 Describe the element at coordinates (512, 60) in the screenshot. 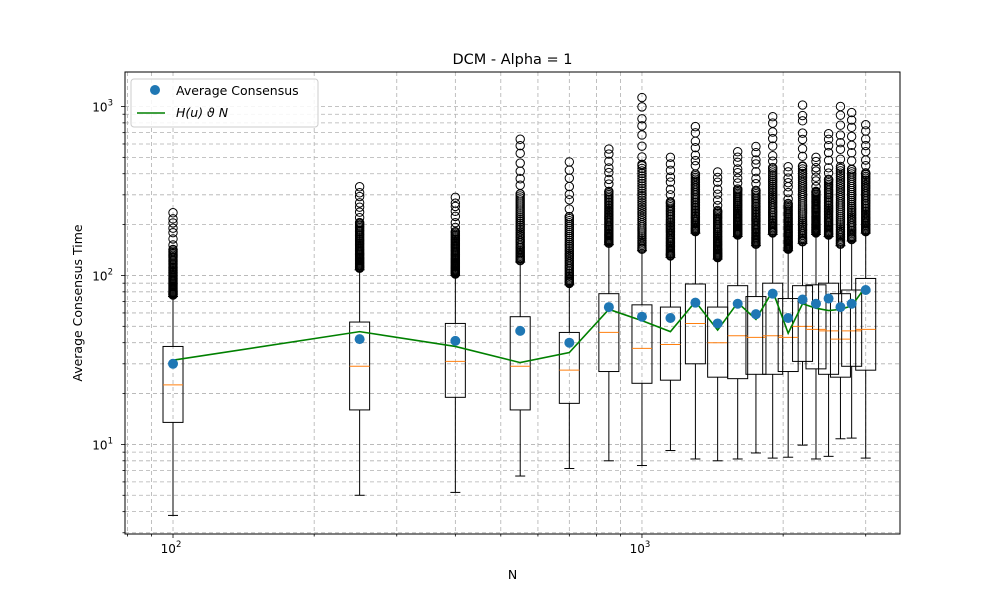

I see `chart-title: DCM - Alpha = 1` at that location.